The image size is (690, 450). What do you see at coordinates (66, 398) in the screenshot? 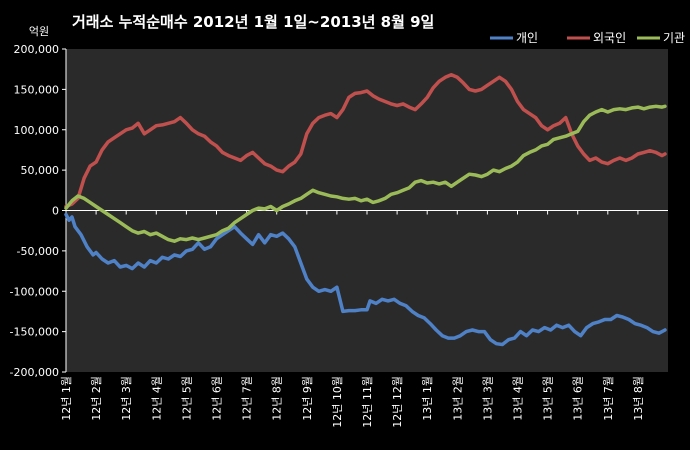
I see `x-tick-label: 12년 1월` at bounding box center [66, 398].